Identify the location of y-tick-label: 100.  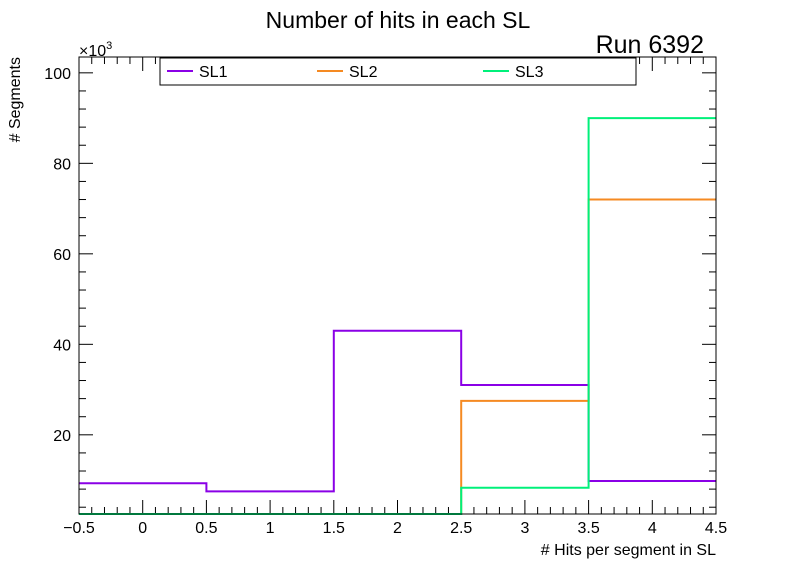
(57, 74).